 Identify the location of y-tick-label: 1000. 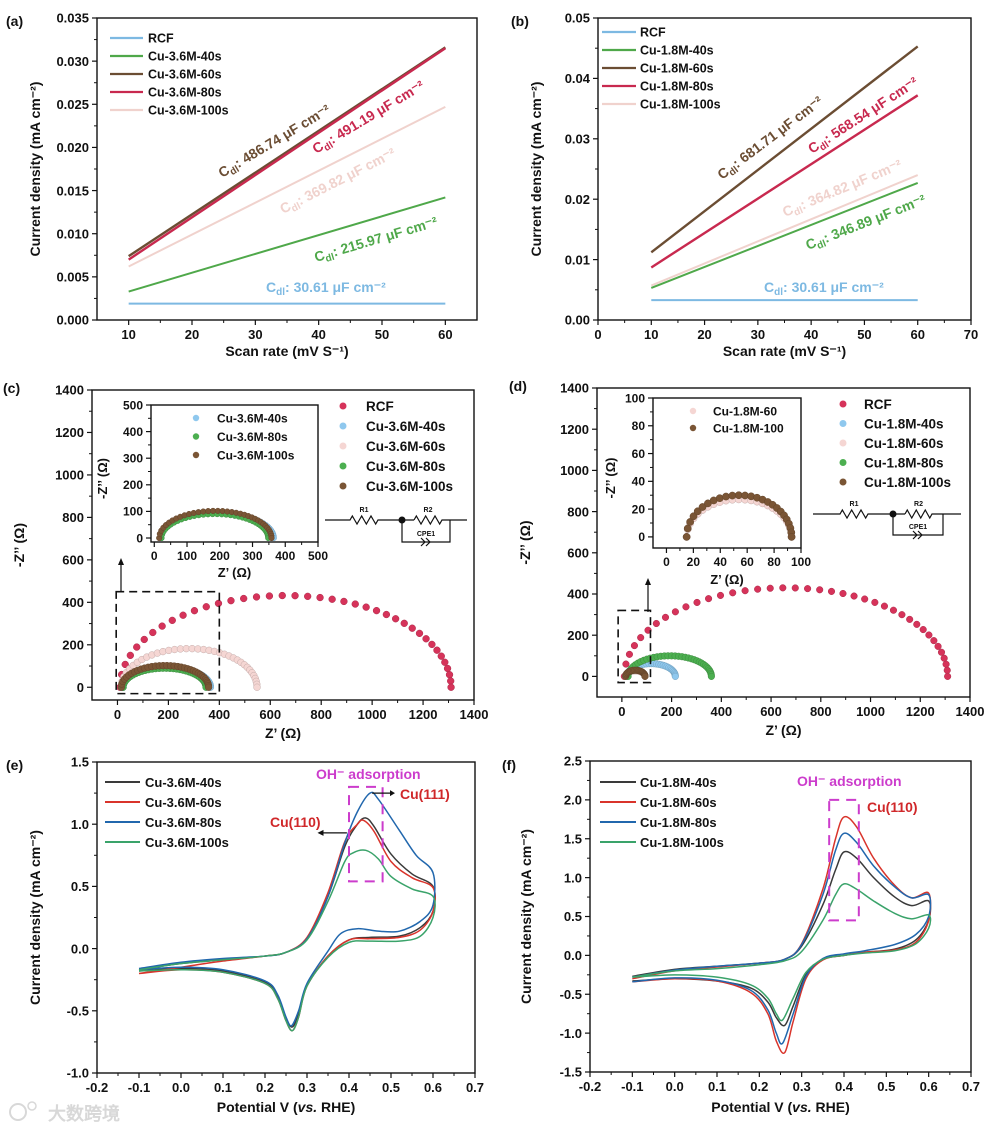
(574, 470).